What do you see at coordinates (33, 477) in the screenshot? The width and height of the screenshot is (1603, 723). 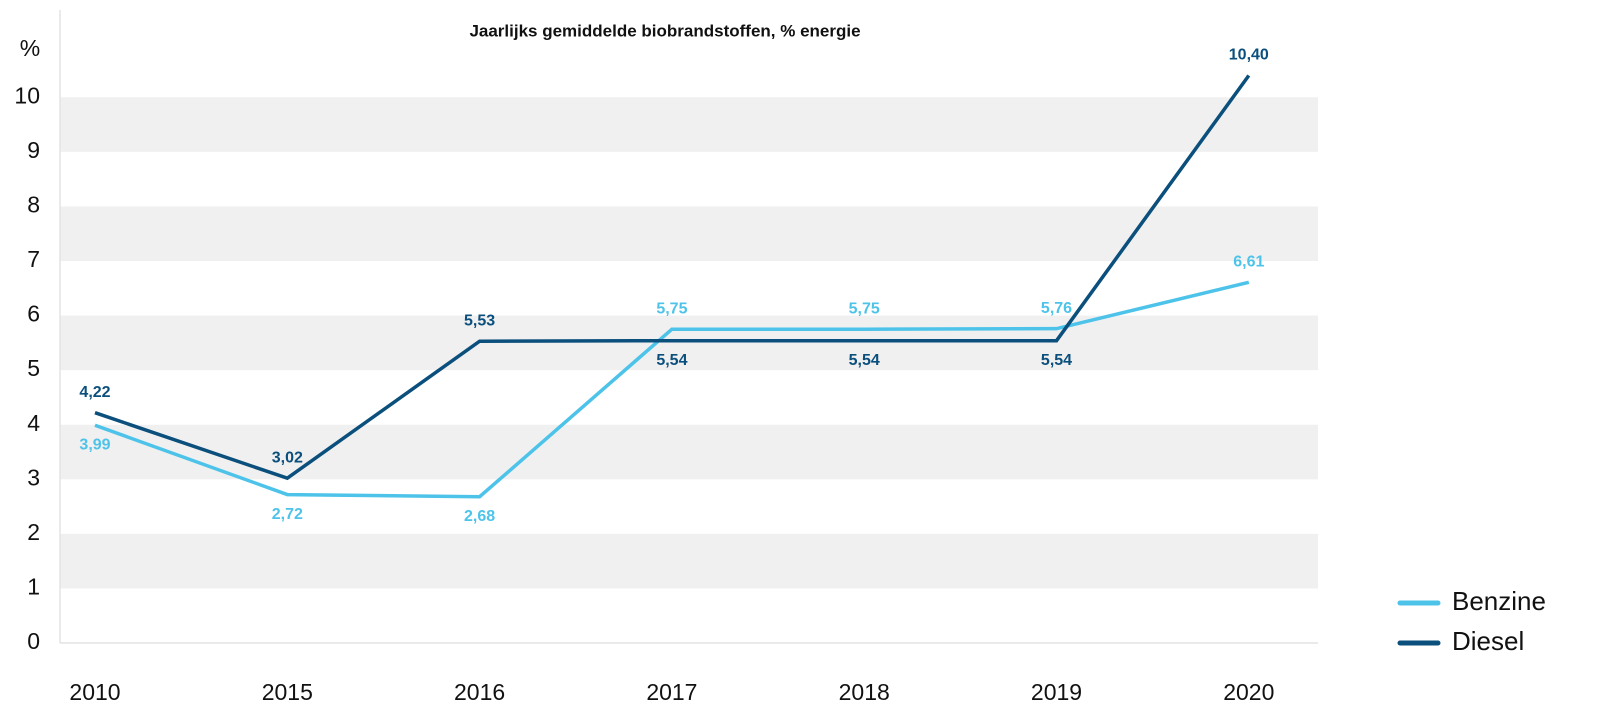 I see `y-tick-label: 3` at bounding box center [33, 477].